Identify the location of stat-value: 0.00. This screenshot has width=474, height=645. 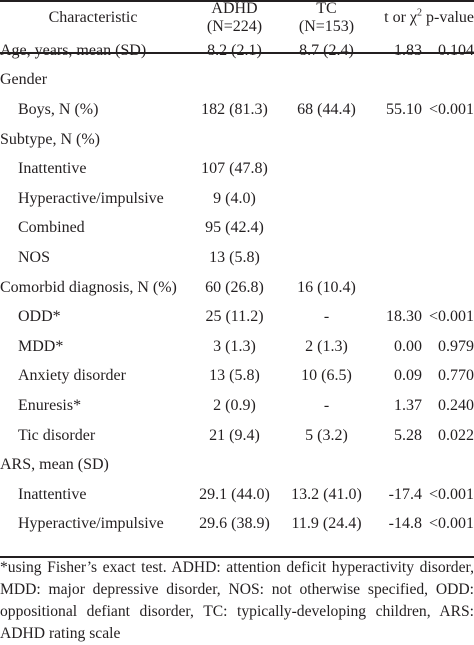
(408, 346).